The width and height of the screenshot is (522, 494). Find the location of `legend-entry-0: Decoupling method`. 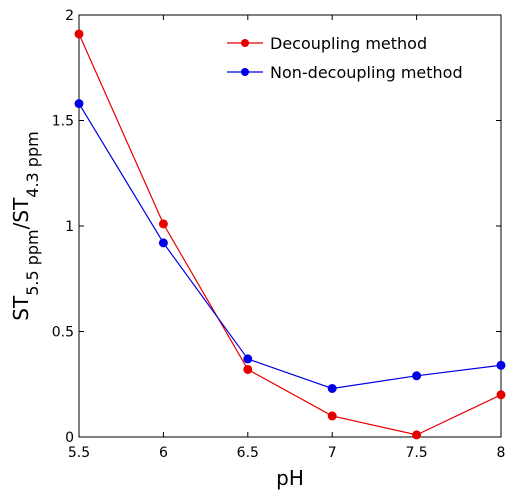

legend-entry-0: Decoupling method is located at coordinates (348, 43).